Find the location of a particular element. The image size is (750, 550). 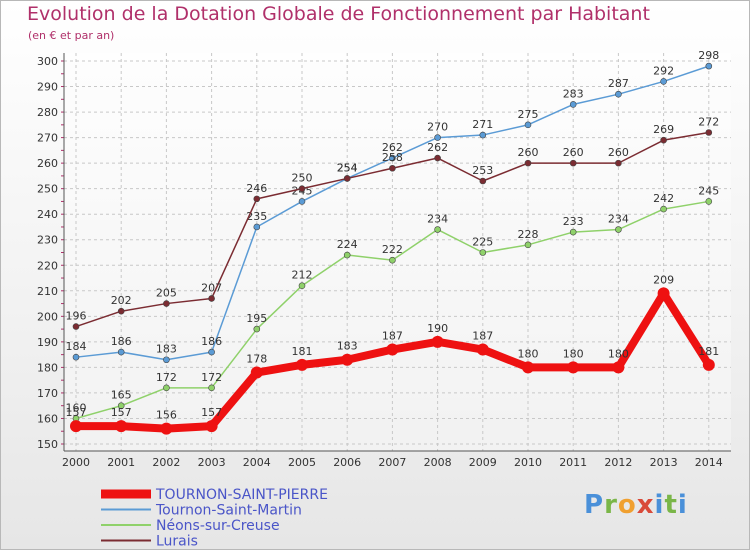

data-label: 298 is located at coordinates (708, 55).